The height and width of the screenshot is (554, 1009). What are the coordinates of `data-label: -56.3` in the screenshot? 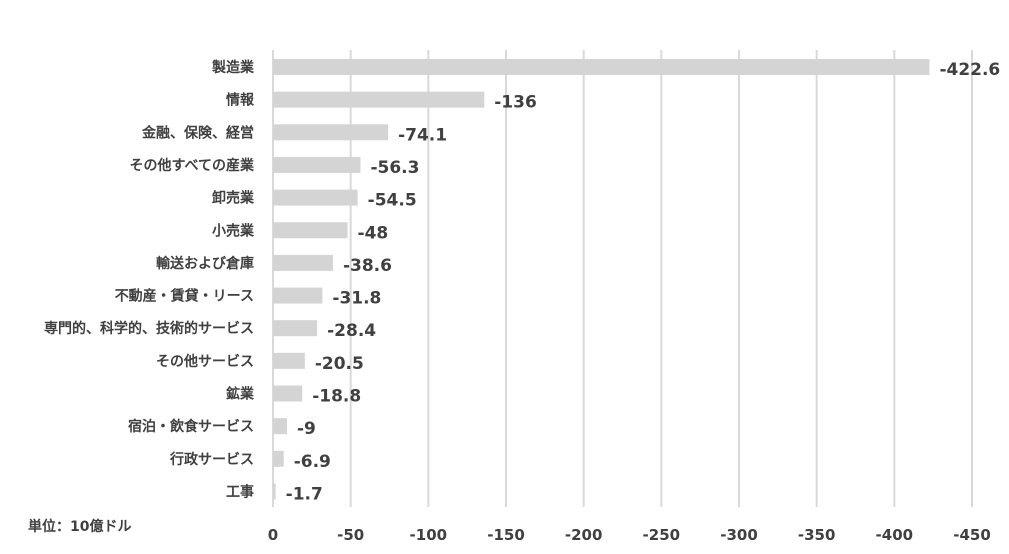 It's located at (394, 168).